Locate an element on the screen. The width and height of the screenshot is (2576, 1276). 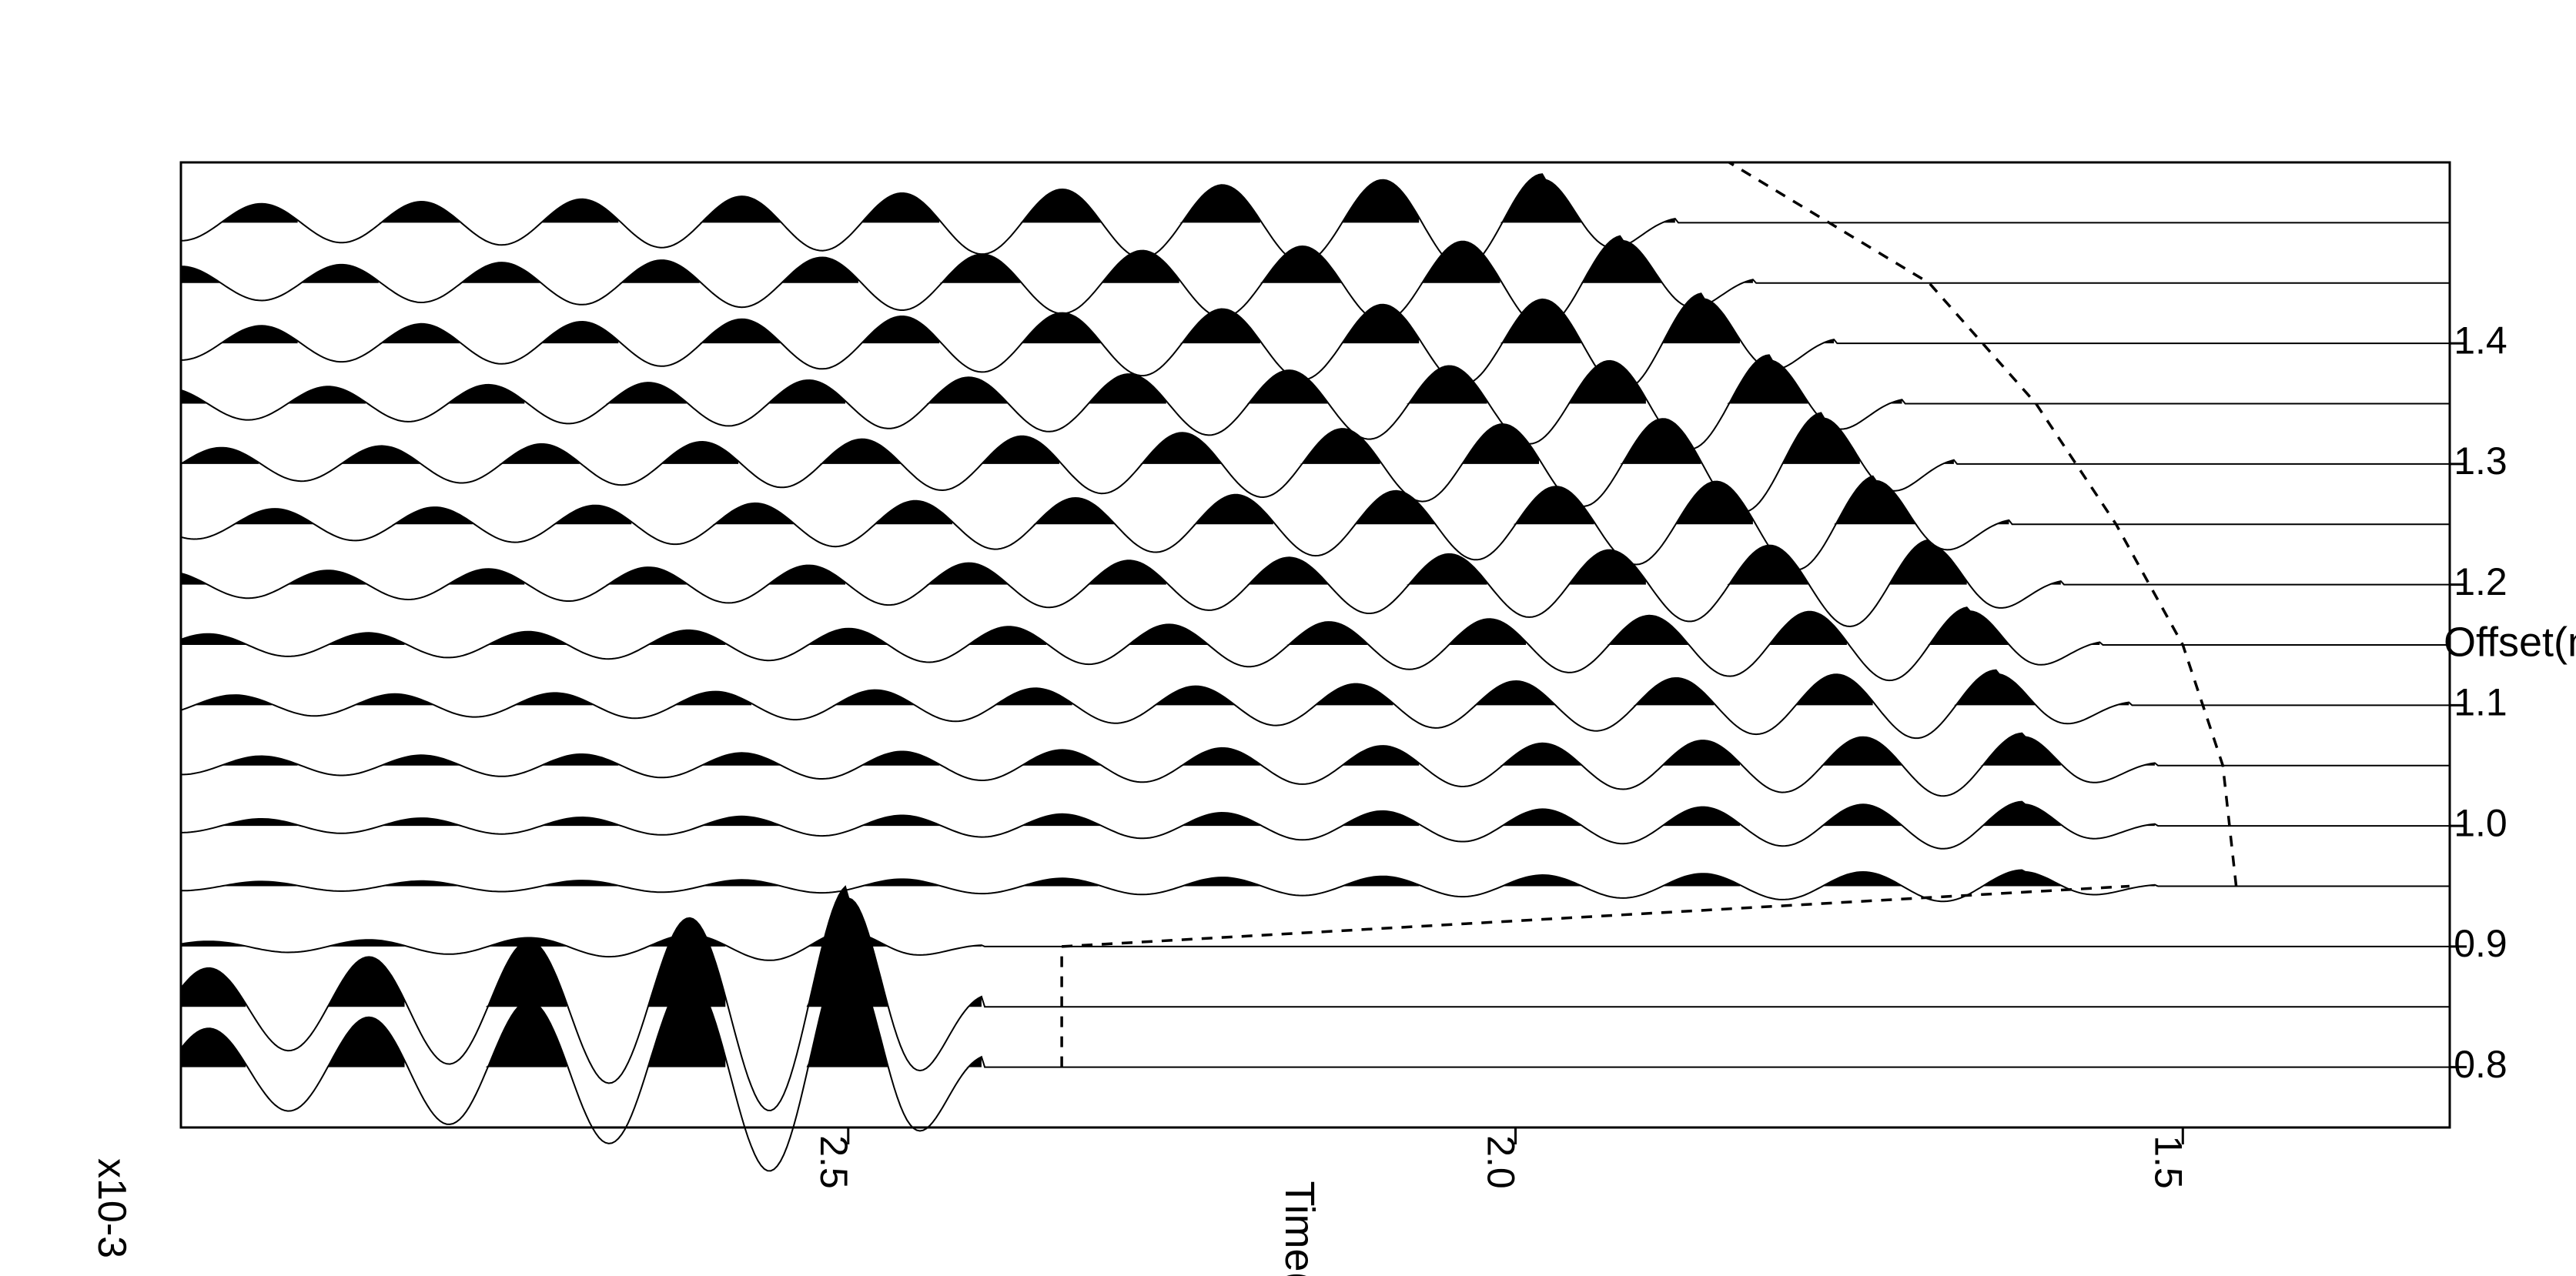
x-tick-label: 1.2 is located at coordinates (2481, 581).